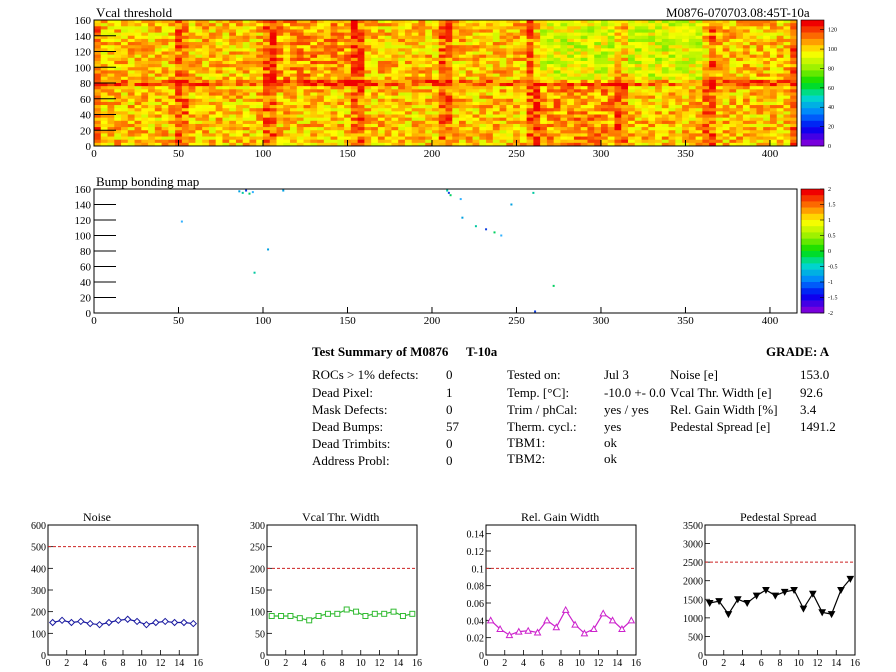  Describe the element at coordinates (38, 634) in the screenshot. I see `plot-y-tick-label: 100` at that location.